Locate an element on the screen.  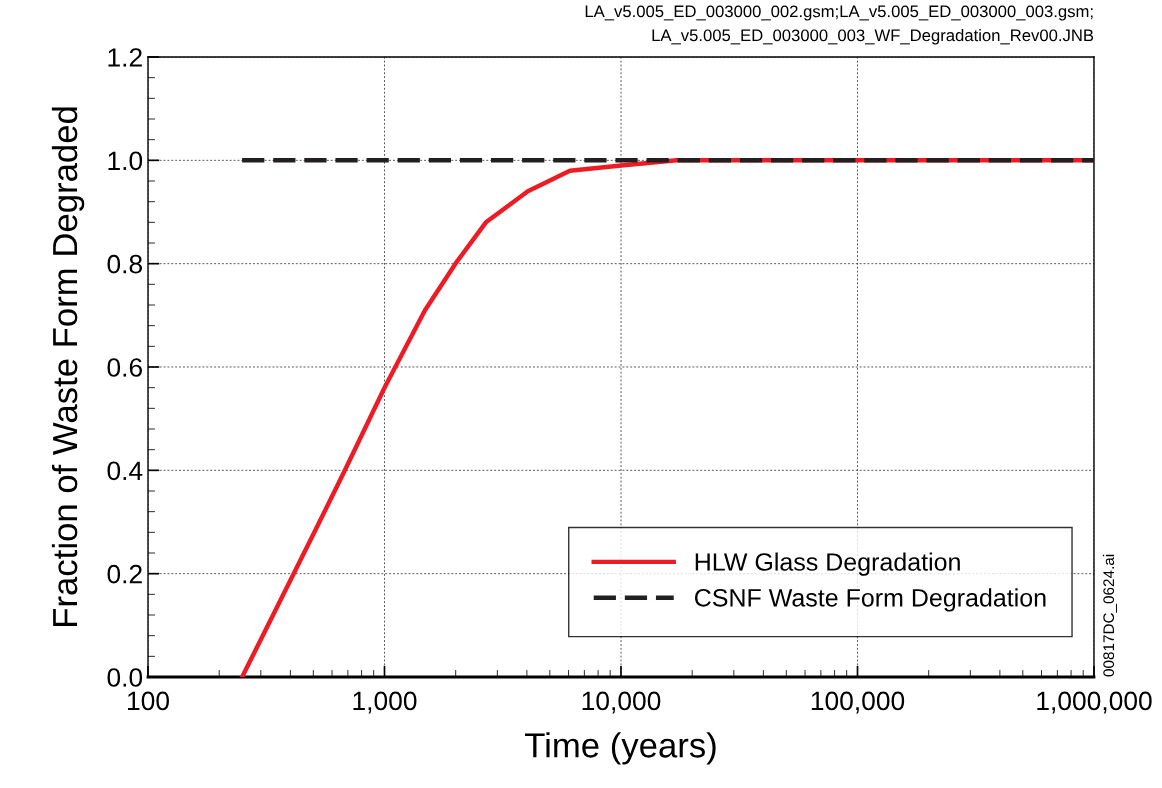
text: 00817DC_0624.ai is located at coordinates (1109, 615).